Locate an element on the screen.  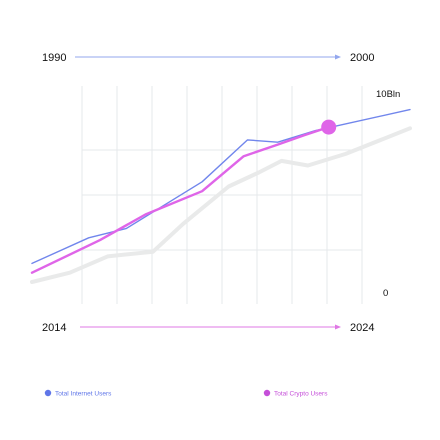
timeline-2014-label: 2014 is located at coordinates (54, 328).